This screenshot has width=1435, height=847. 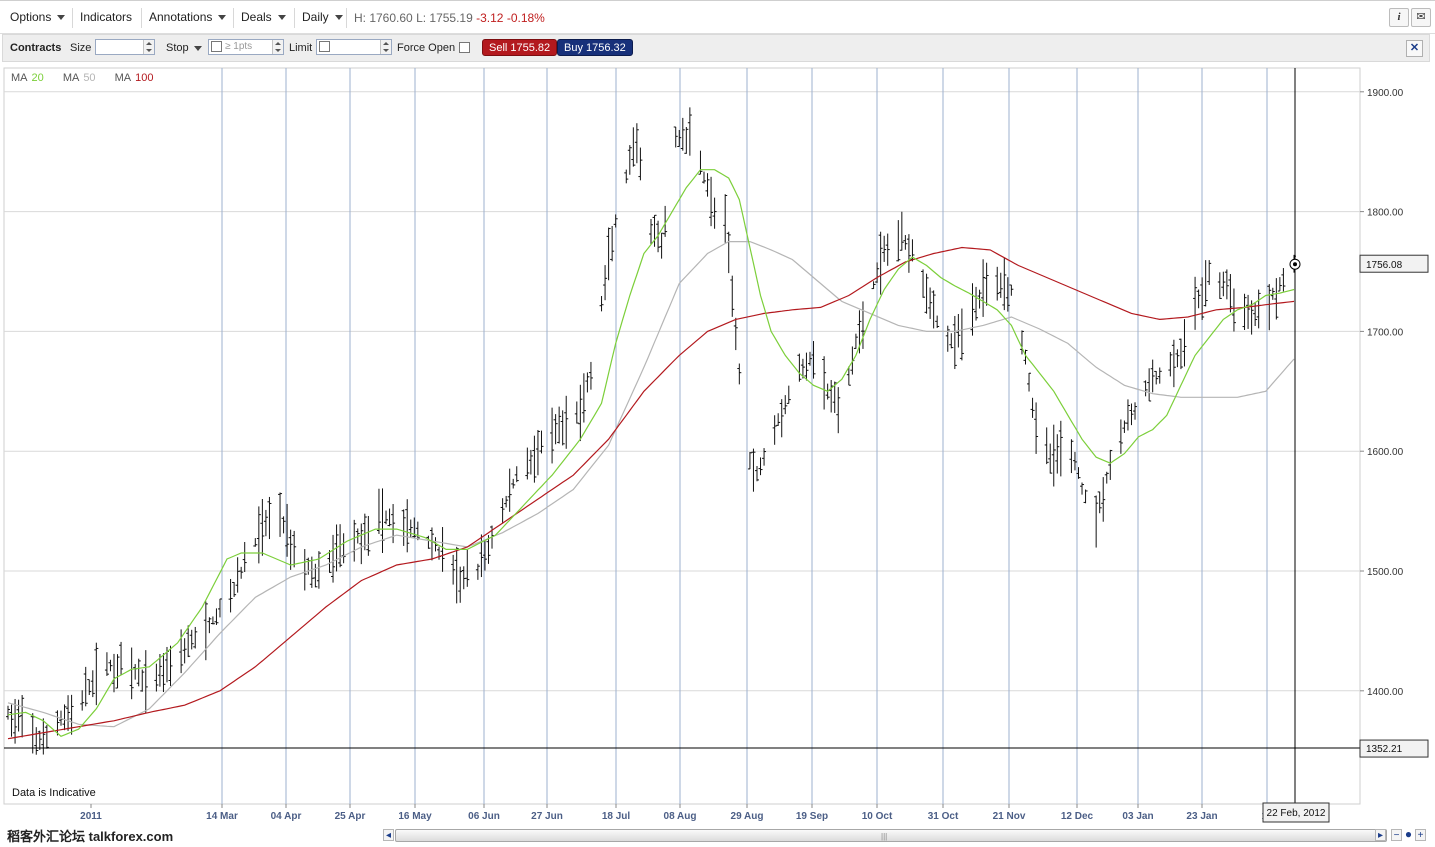 I want to click on stop-placeholder: ≥ 1pts, so click(x=239, y=46).